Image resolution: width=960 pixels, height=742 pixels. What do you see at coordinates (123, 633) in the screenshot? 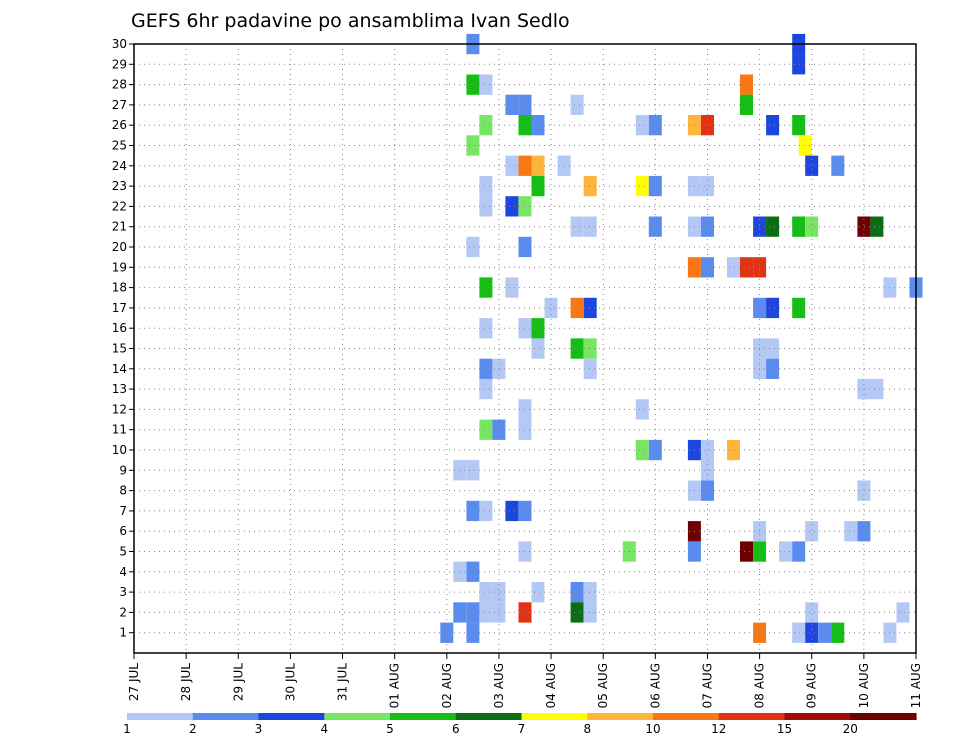
I see `y-tick-label: 1` at bounding box center [123, 633].